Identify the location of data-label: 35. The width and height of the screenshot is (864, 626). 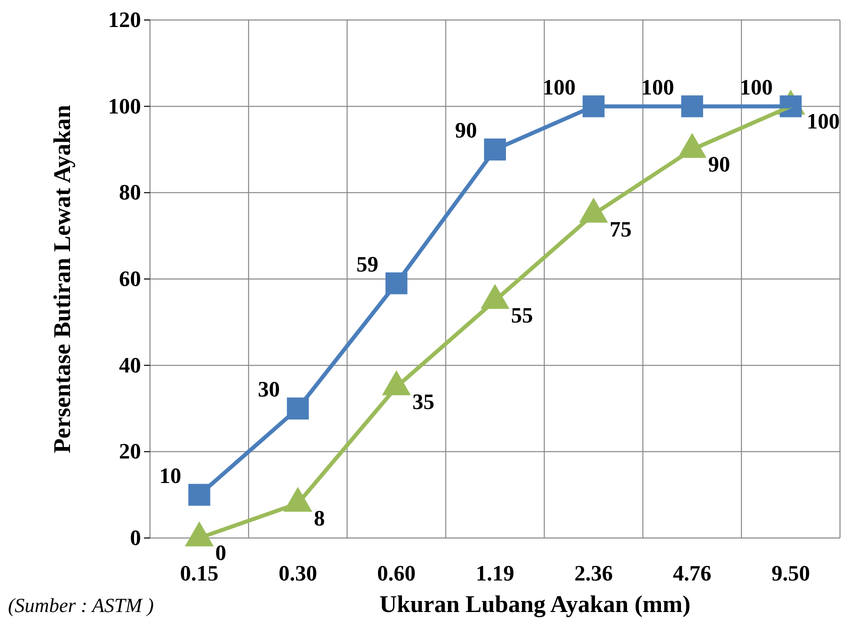
(423, 401).